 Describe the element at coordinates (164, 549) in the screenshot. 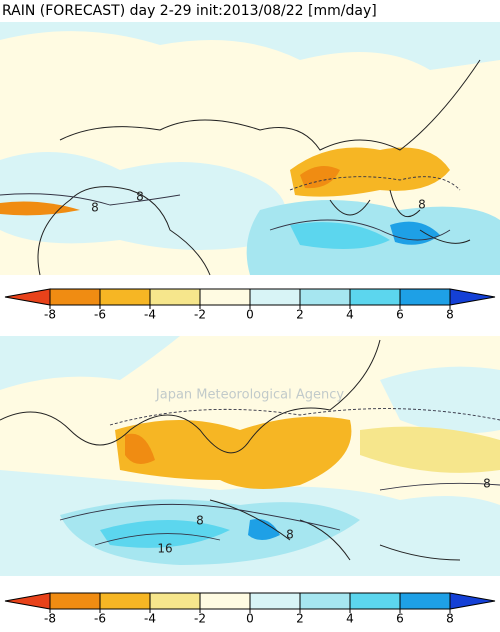

I see `contour-label: 16` at that location.